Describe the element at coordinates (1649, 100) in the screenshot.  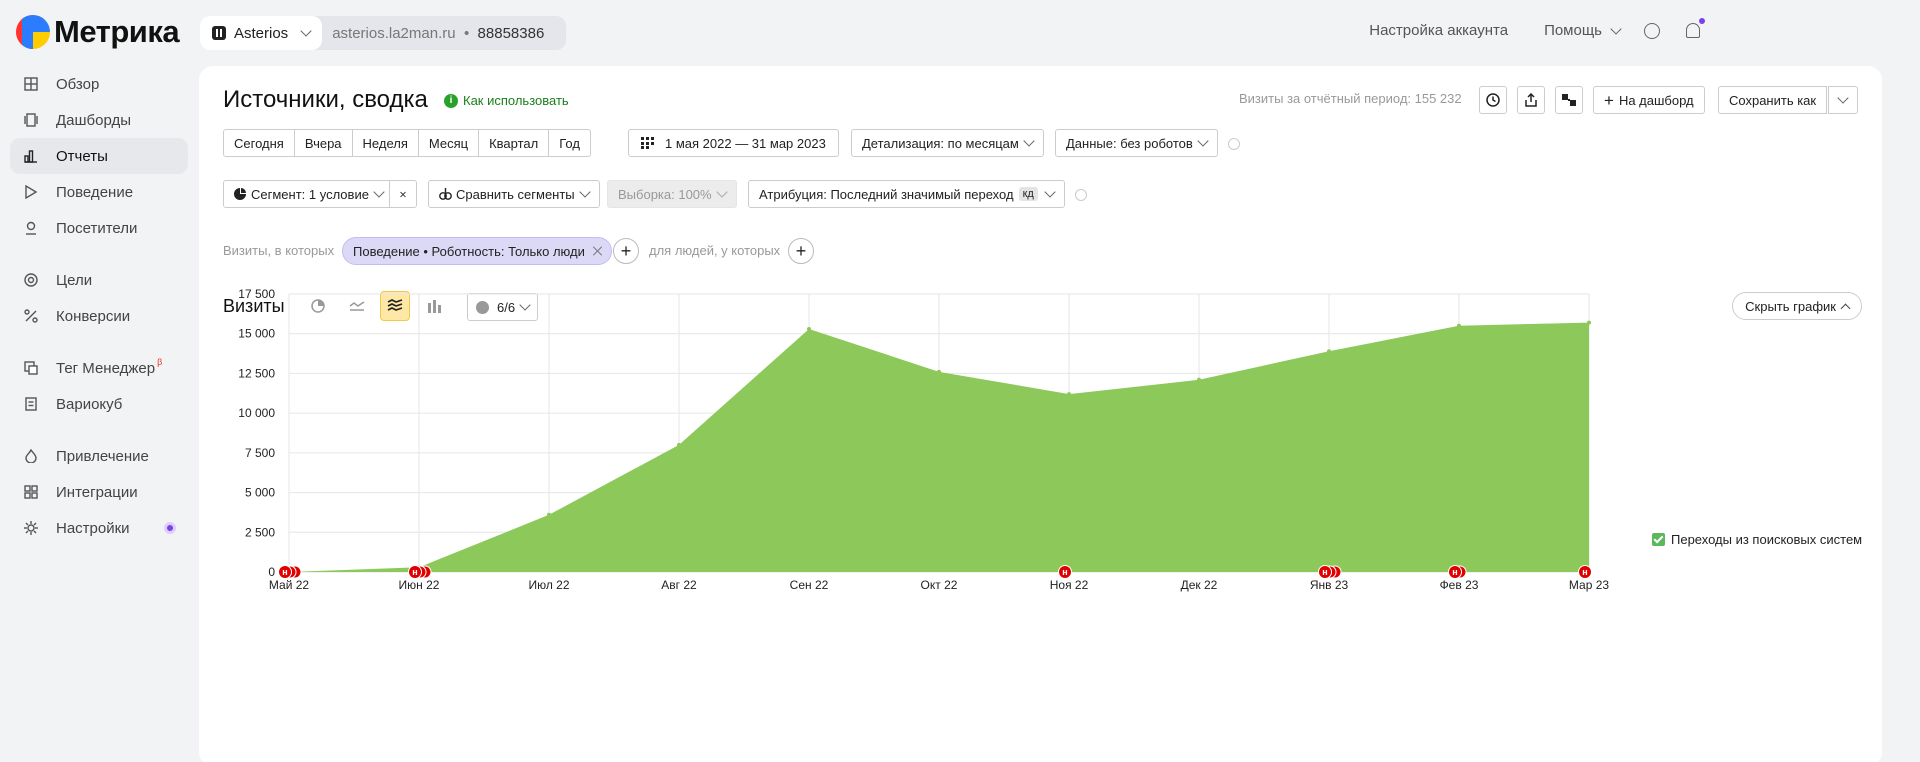
I see `add-to-dashboard-button: + На дашборд` at that location.